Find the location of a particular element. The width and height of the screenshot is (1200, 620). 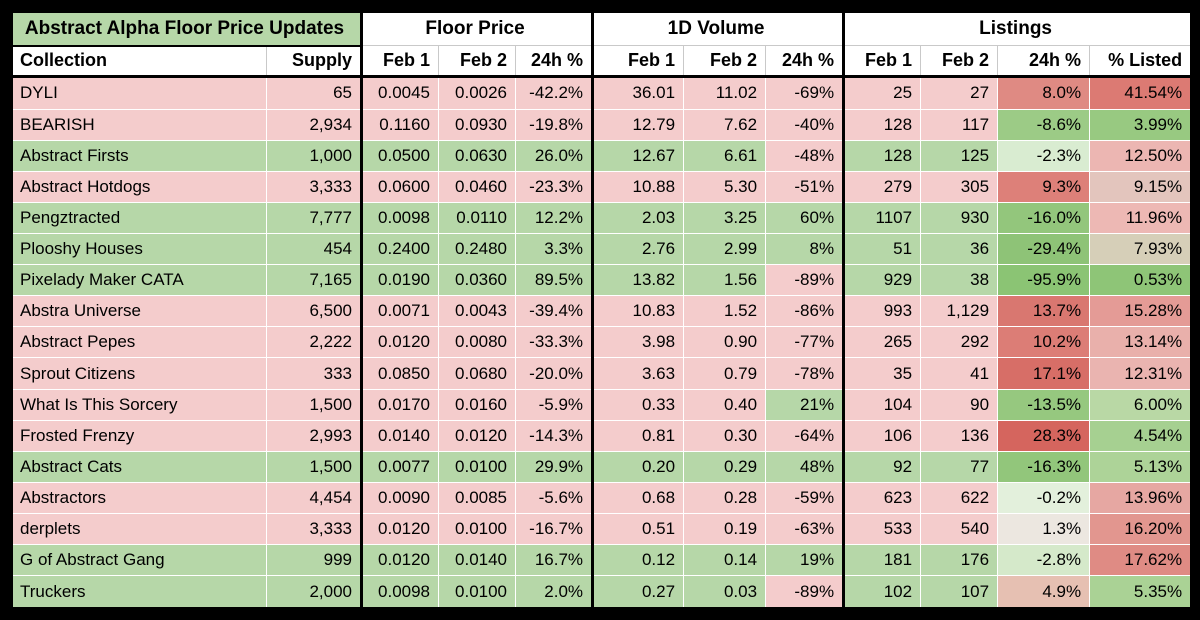

cell-supply: 7,777 is located at coordinates (313, 217).